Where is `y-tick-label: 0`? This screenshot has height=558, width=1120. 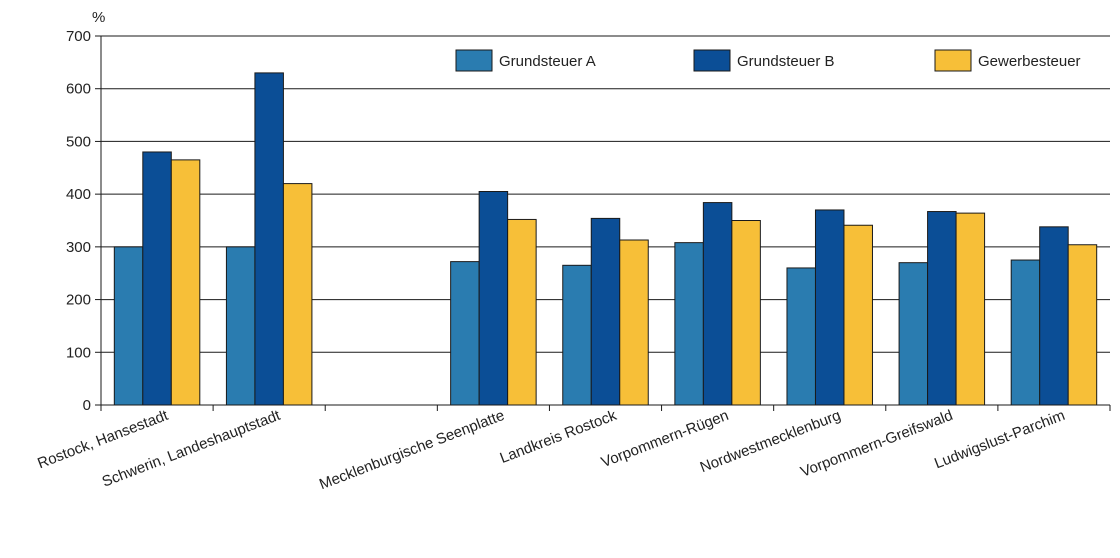 y-tick-label: 0 is located at coordinates (87, 405).